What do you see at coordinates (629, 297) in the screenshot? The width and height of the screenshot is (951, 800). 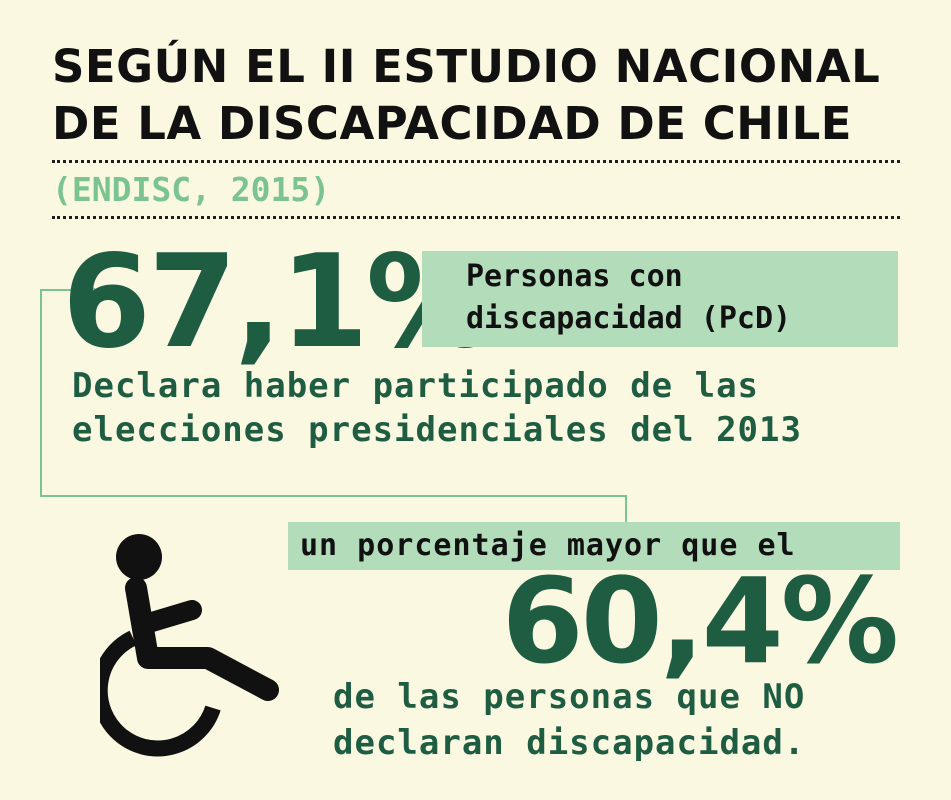 I see `pcd-label: Personas con discapacidad (PcD)` at bounding box center [629, 297].